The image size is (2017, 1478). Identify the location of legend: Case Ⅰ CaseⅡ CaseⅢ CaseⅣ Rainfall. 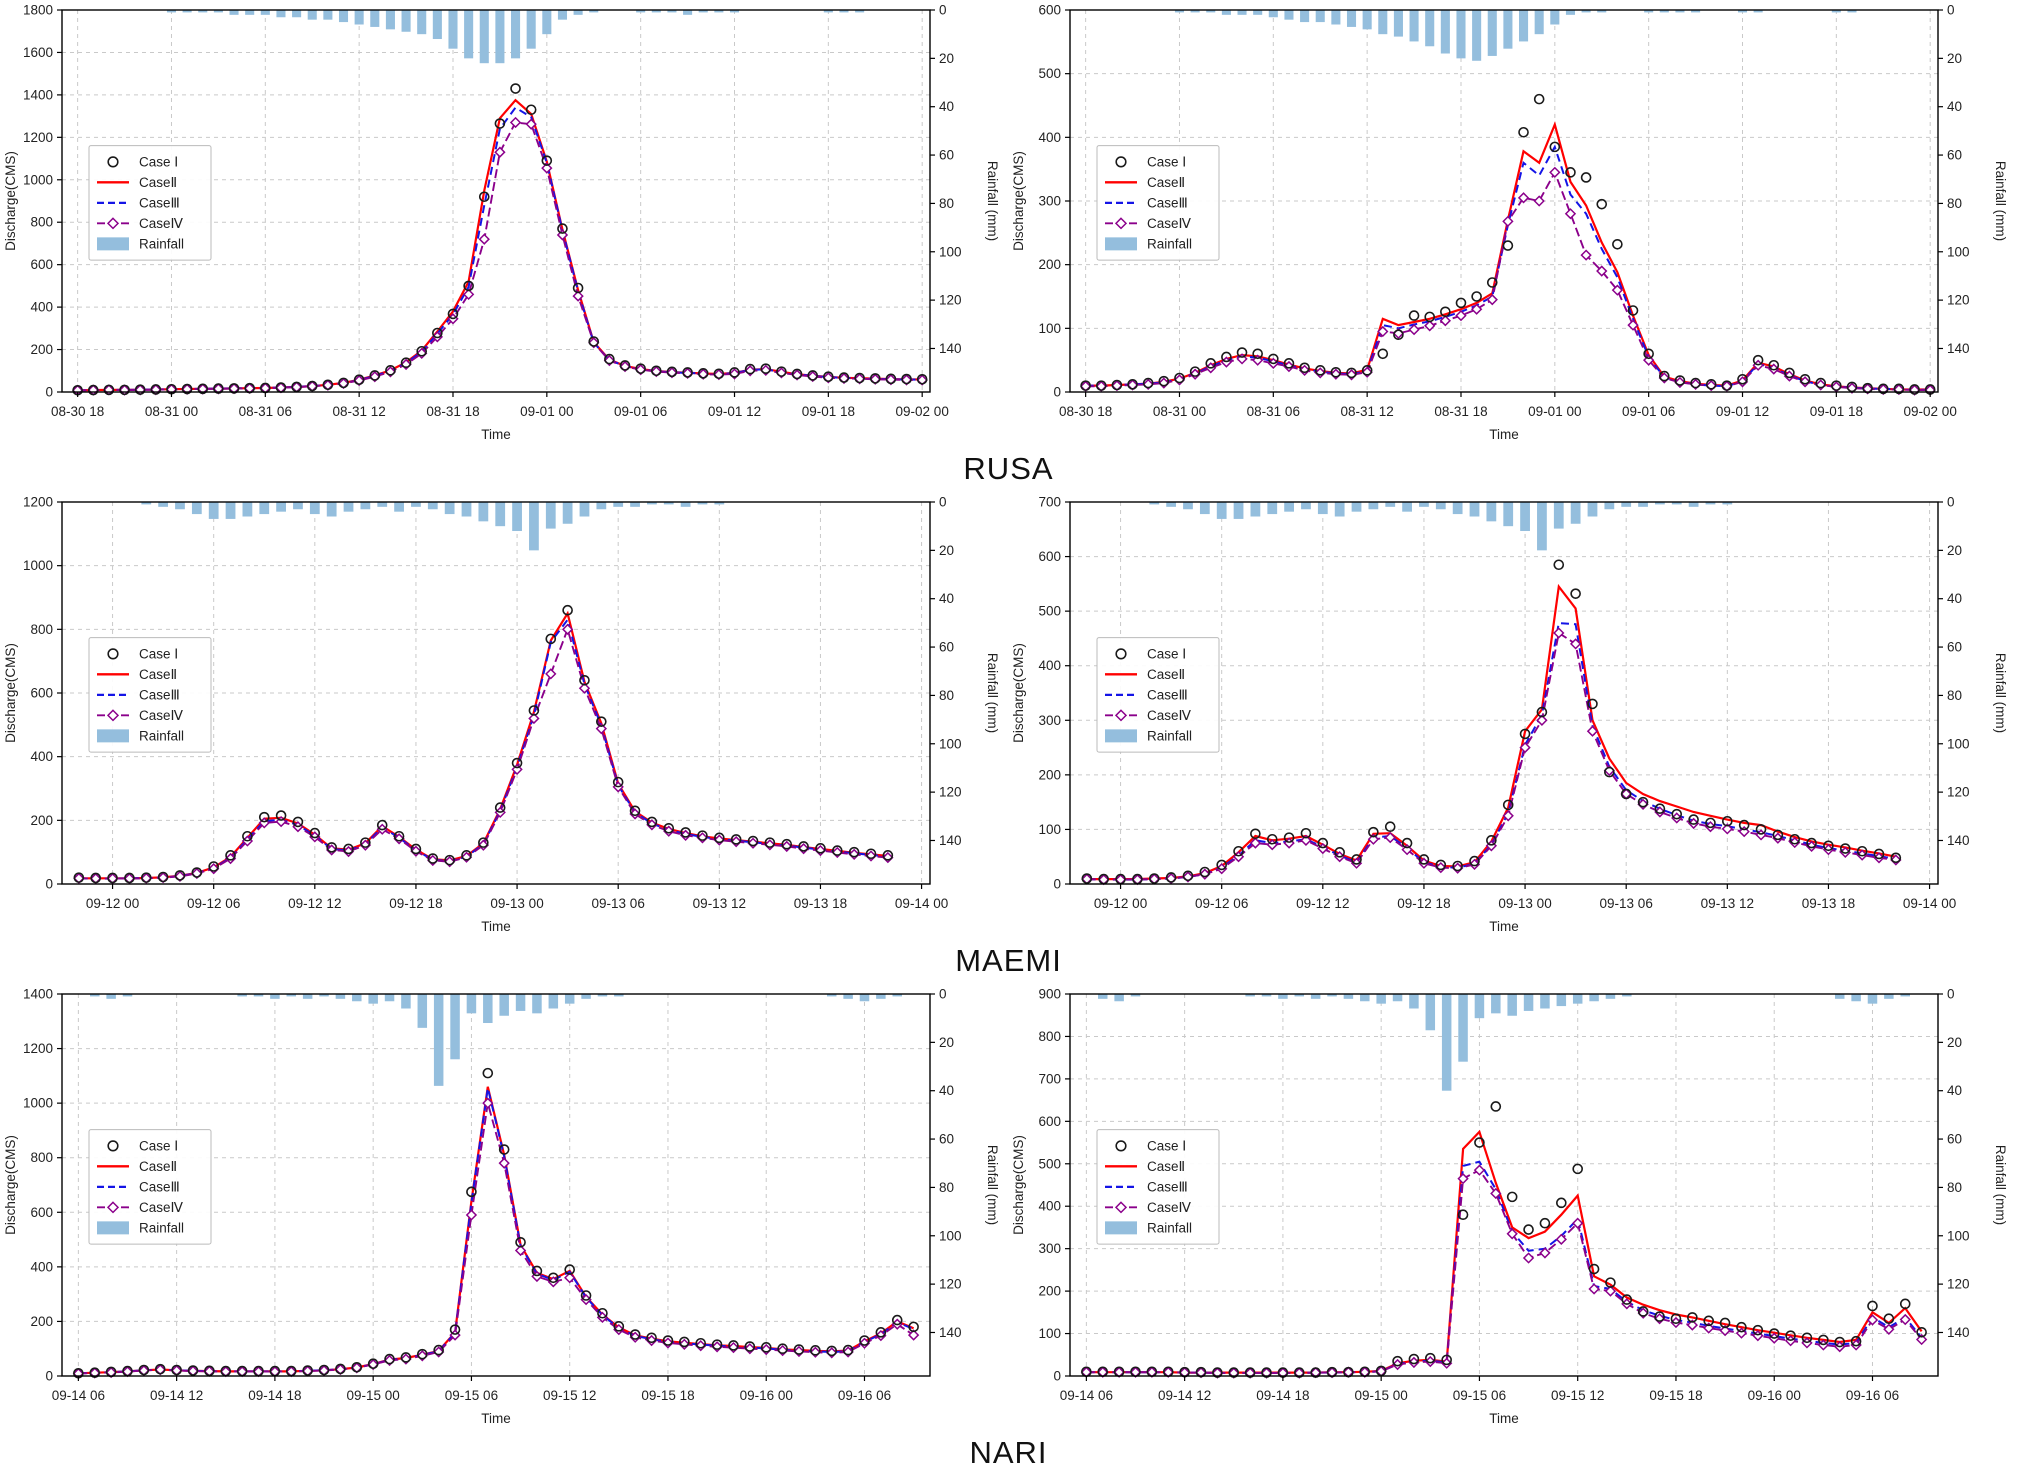
(1158, 695).